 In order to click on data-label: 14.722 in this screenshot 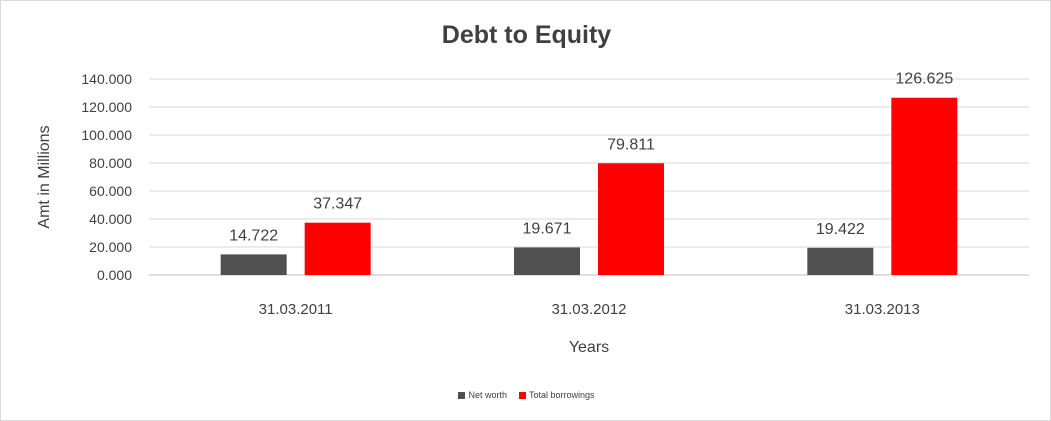, I will do `click(253, 235)`.